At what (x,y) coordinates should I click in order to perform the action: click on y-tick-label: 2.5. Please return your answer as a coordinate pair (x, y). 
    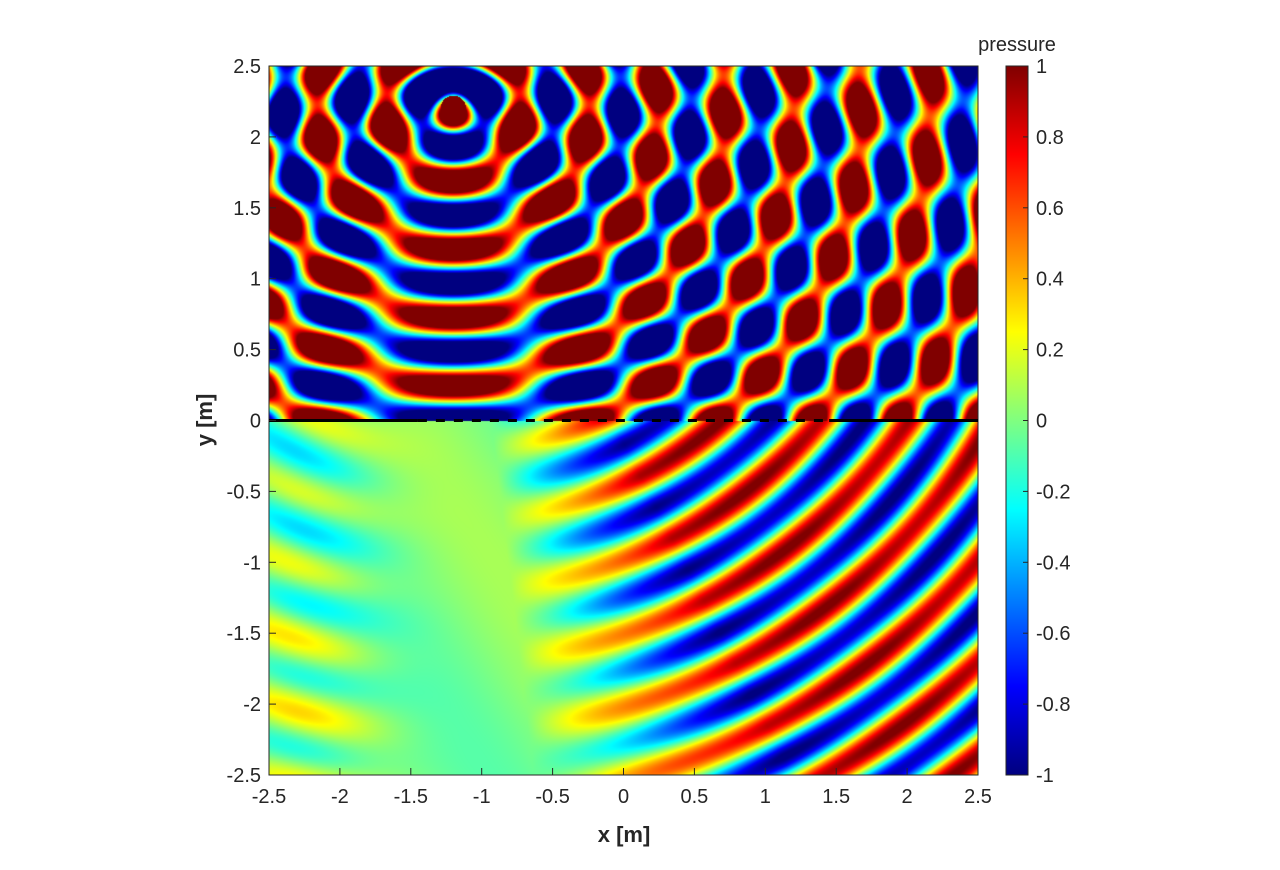
    Looking at the image, I should click on (247, 67).